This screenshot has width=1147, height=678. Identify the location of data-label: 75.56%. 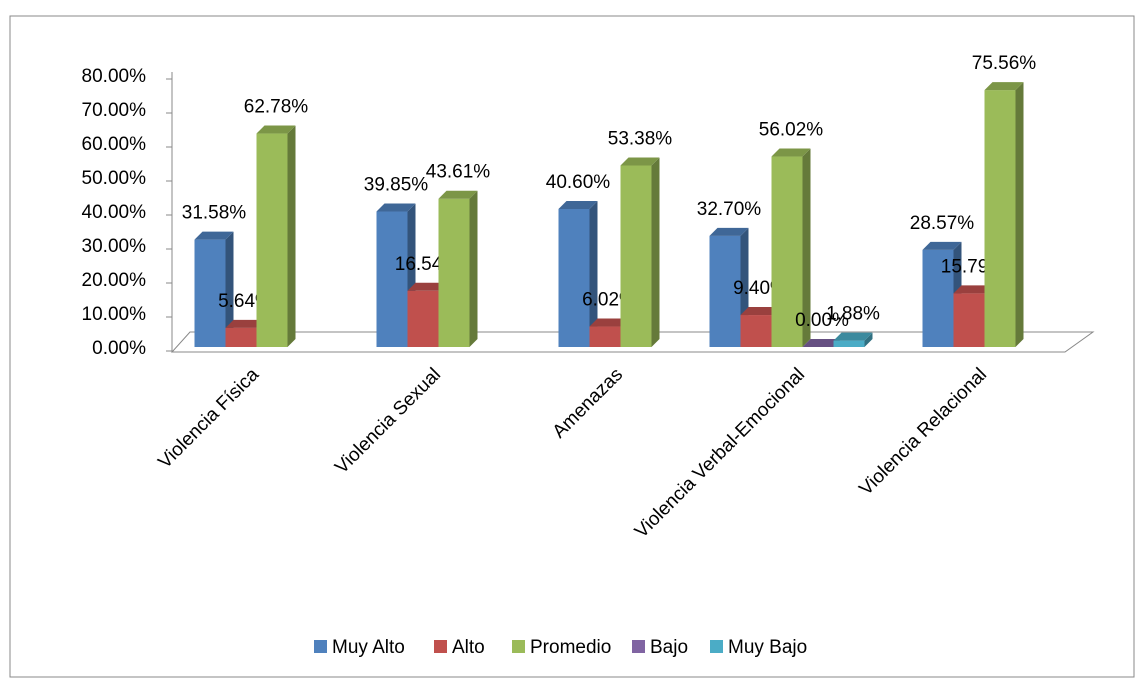
(1004, 63).